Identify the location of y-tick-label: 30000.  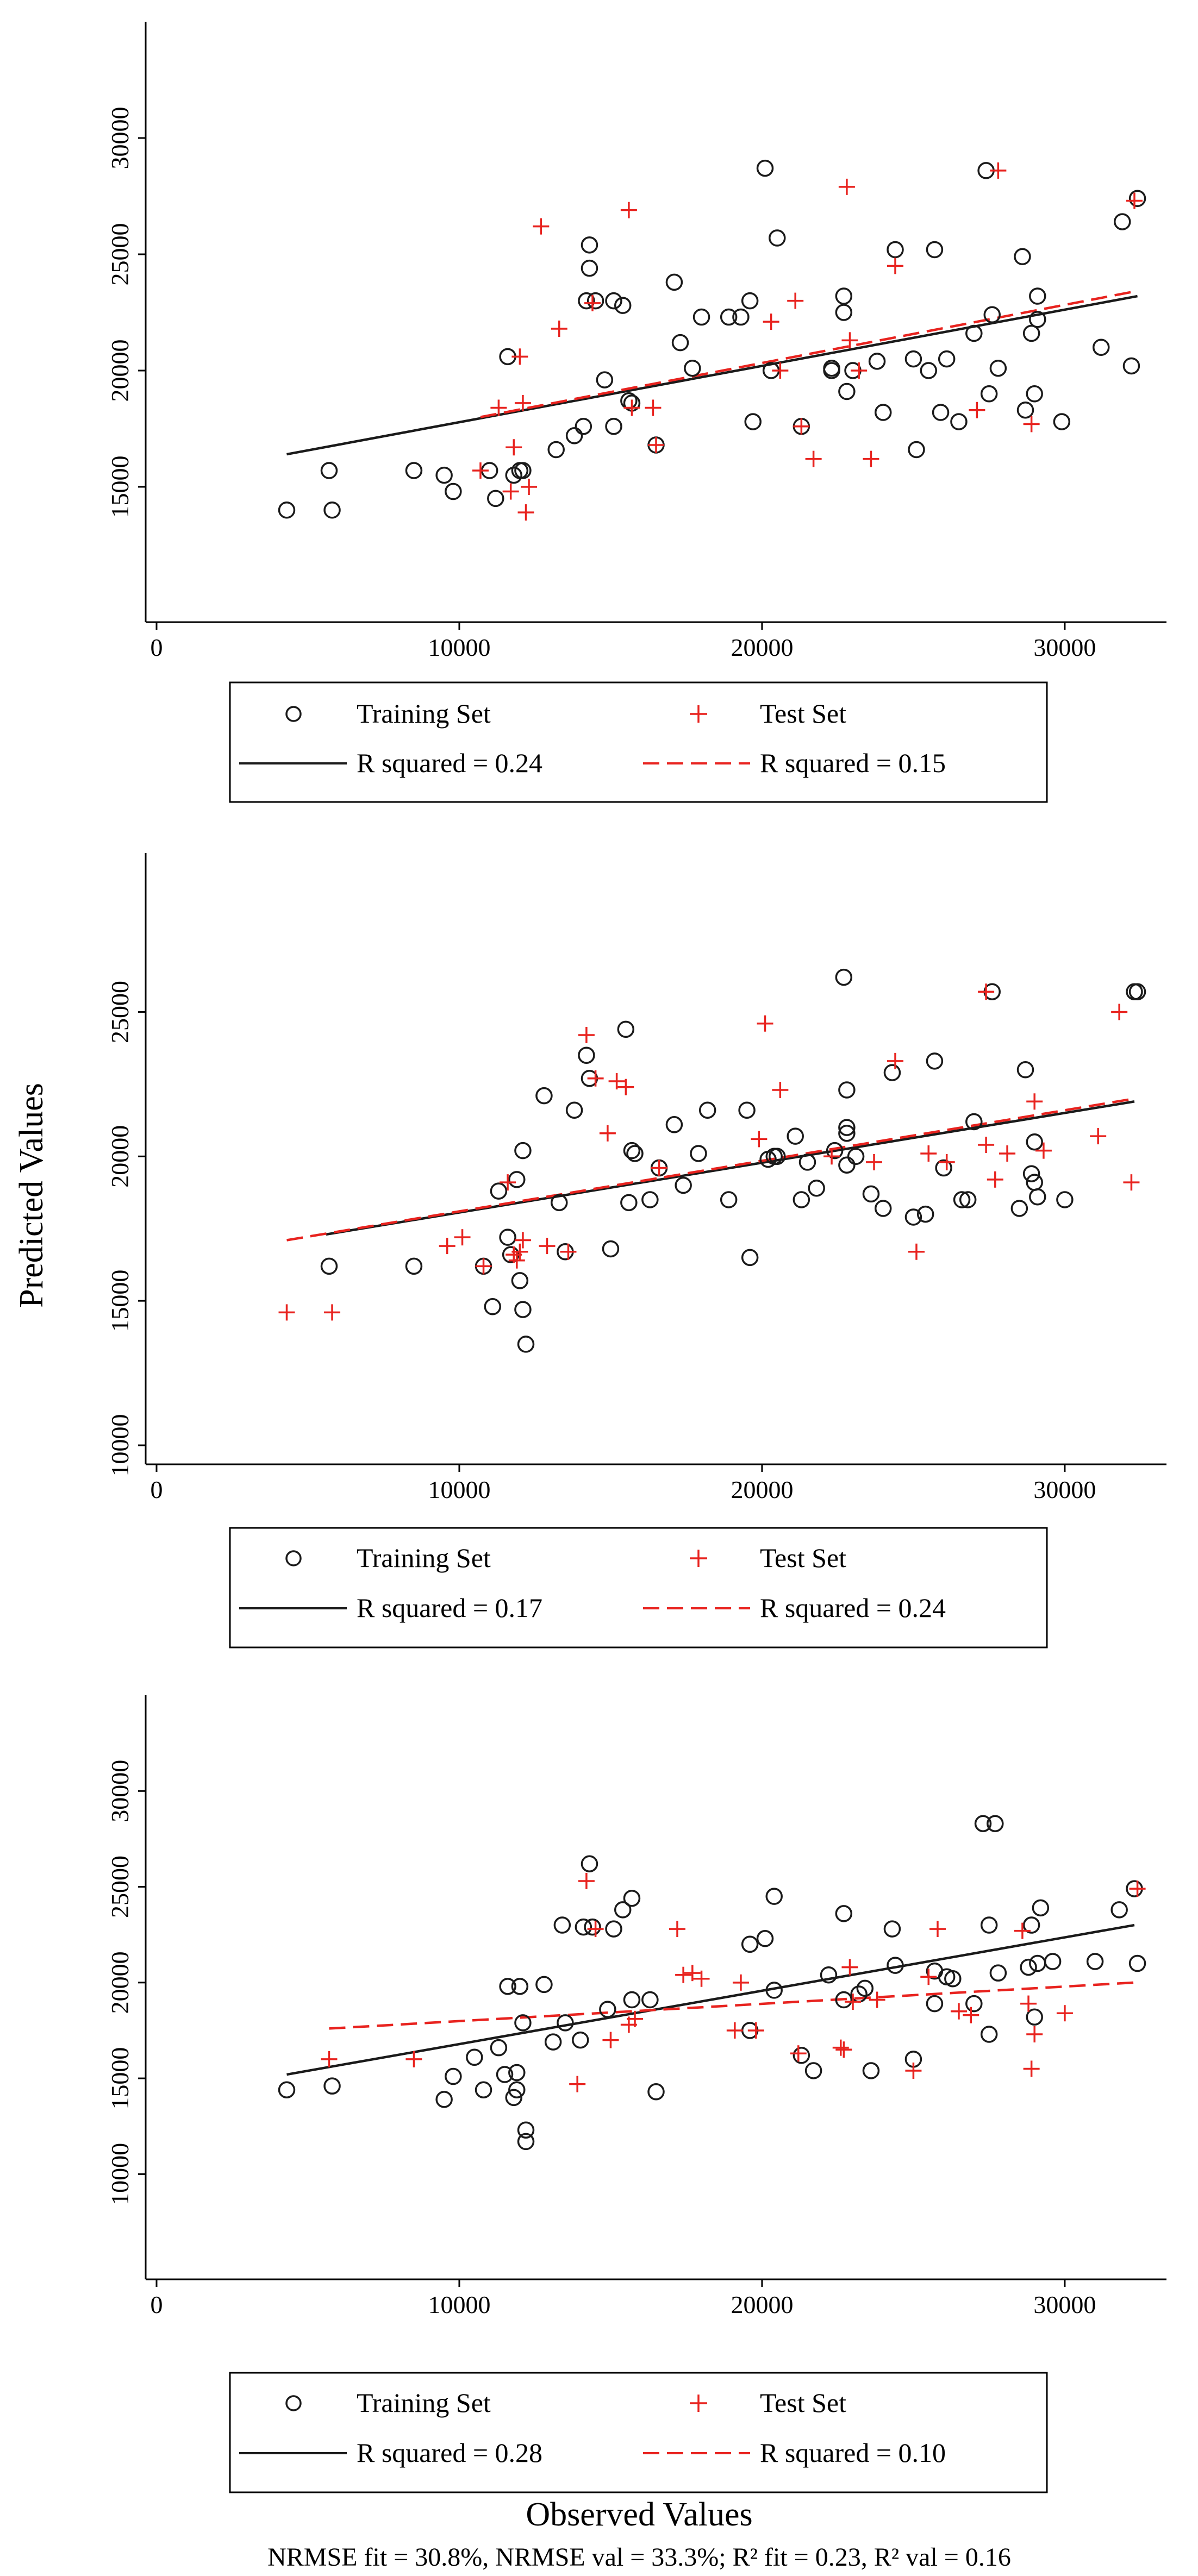
(120, 1791).